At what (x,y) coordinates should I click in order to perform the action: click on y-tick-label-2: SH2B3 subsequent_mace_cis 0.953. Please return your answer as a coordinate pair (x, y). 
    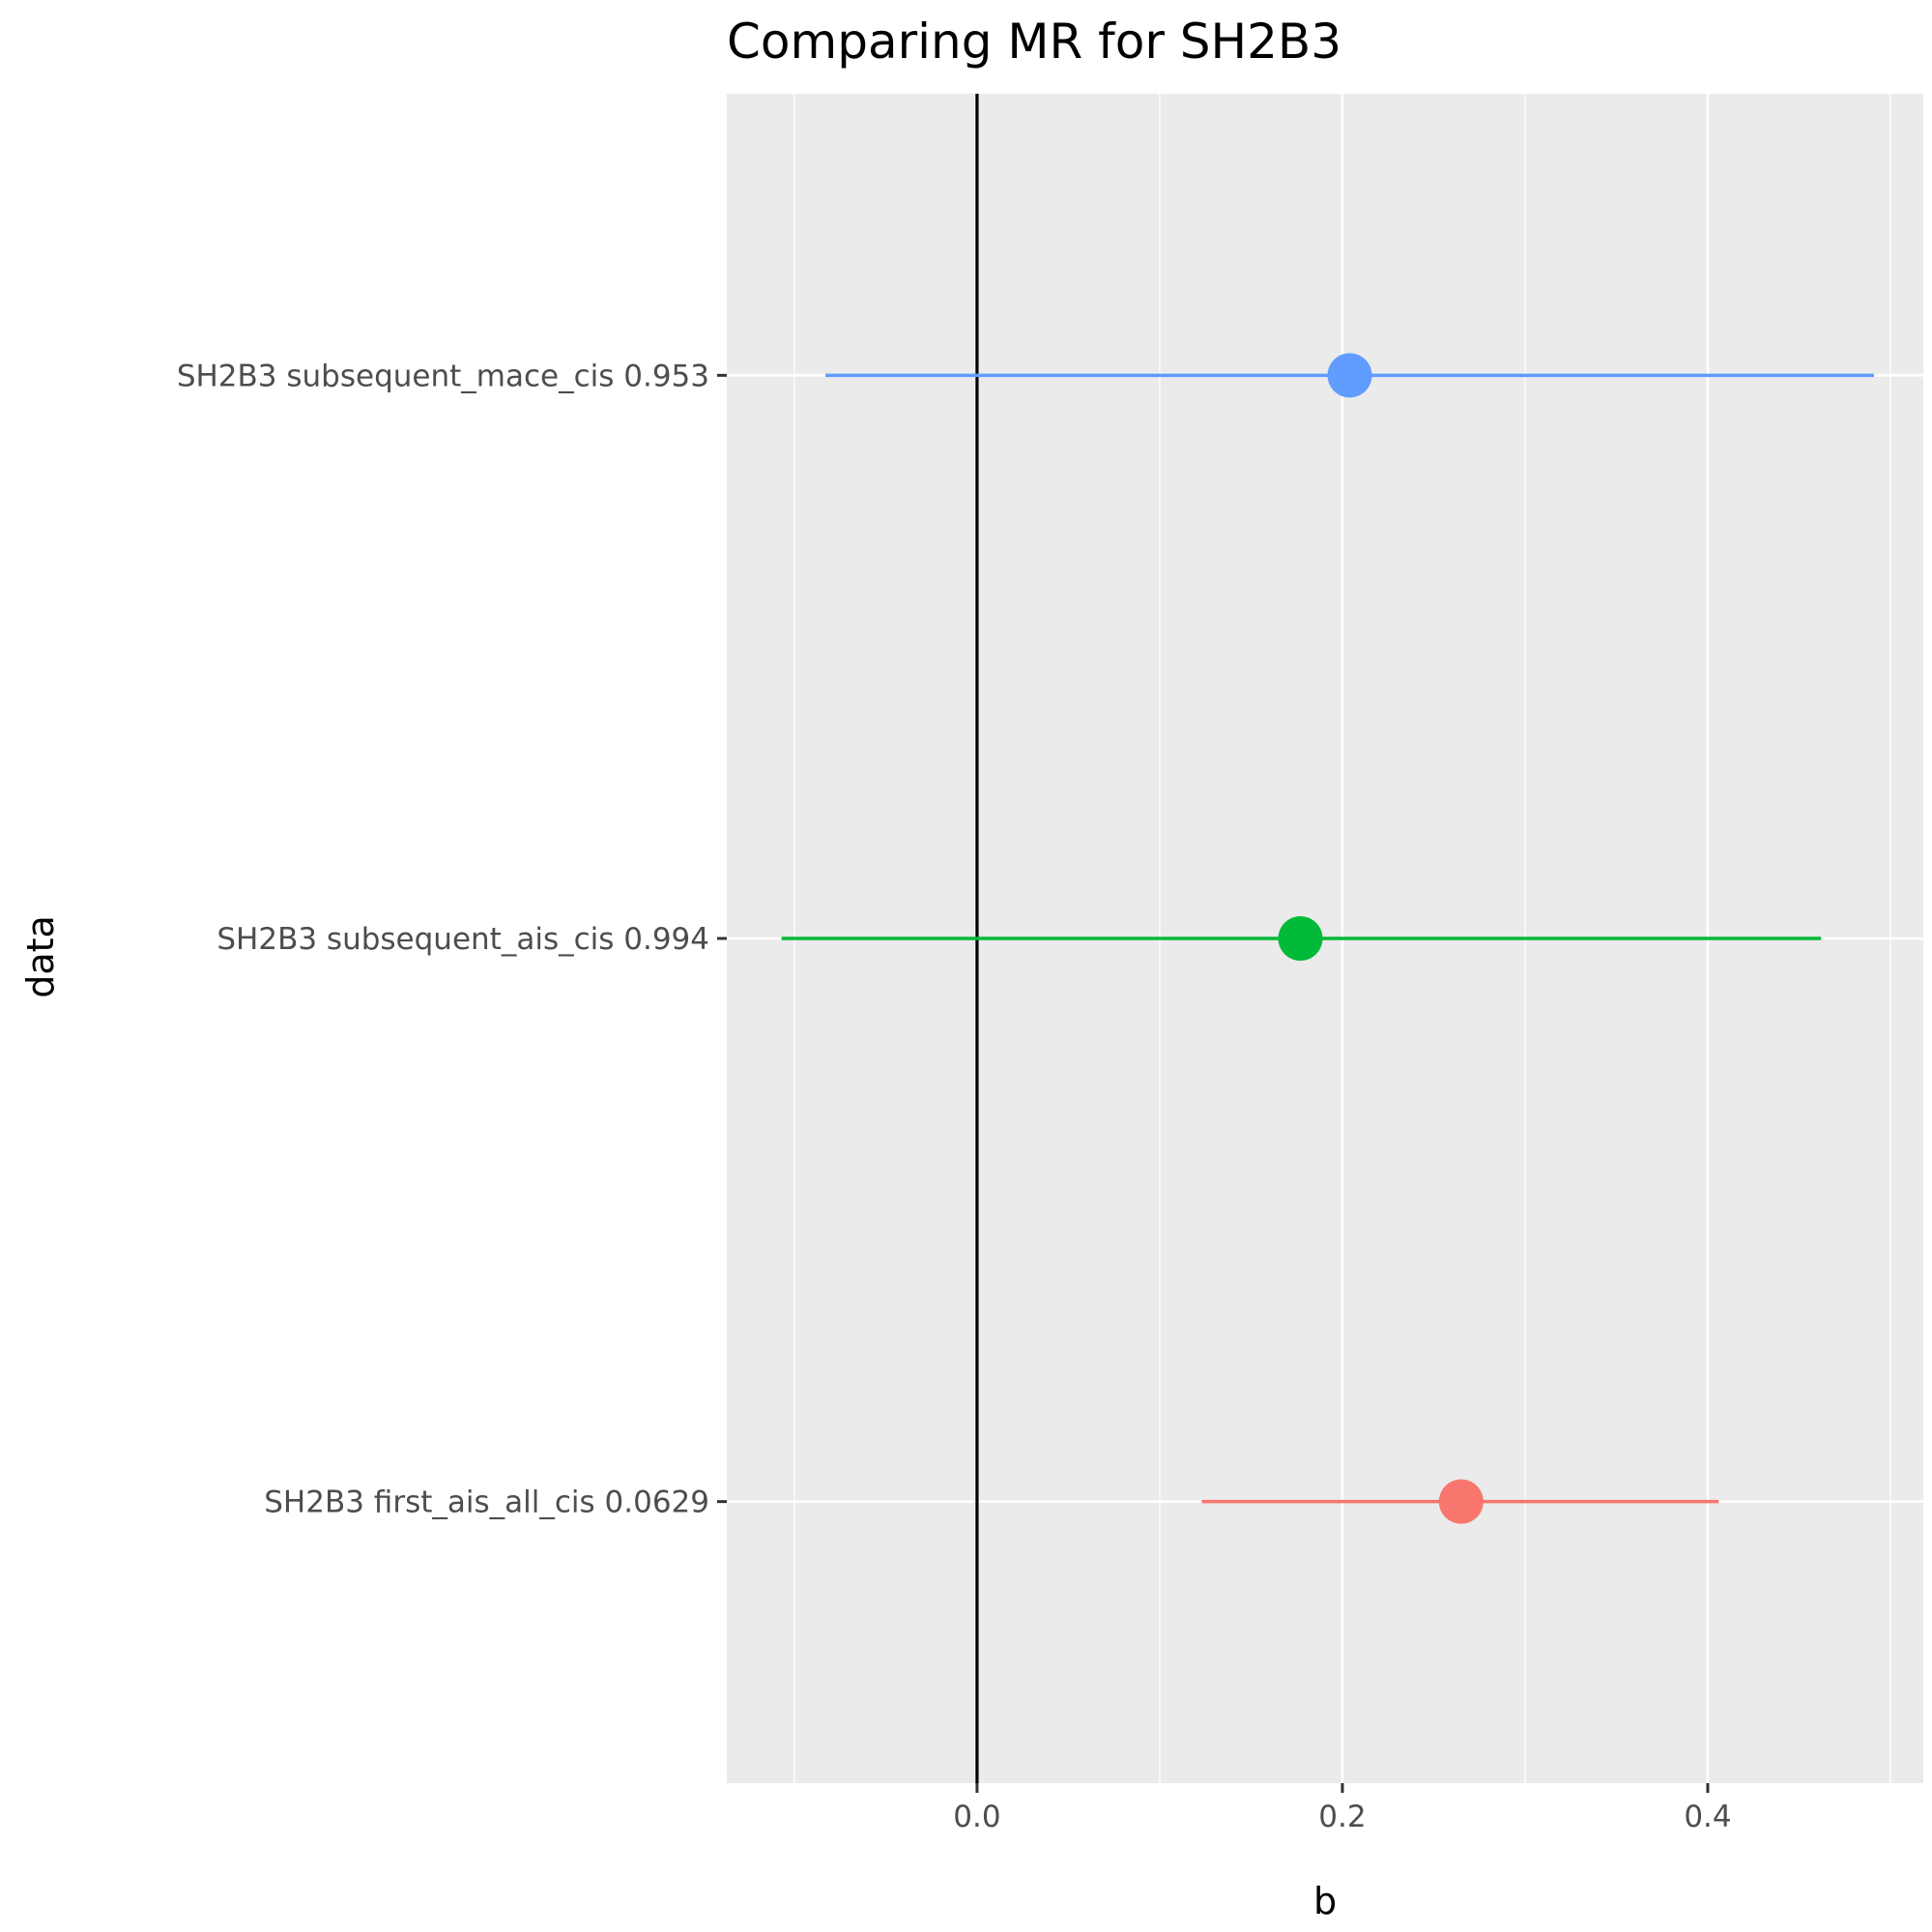
    Looking at the image, I should click on (443, 376).